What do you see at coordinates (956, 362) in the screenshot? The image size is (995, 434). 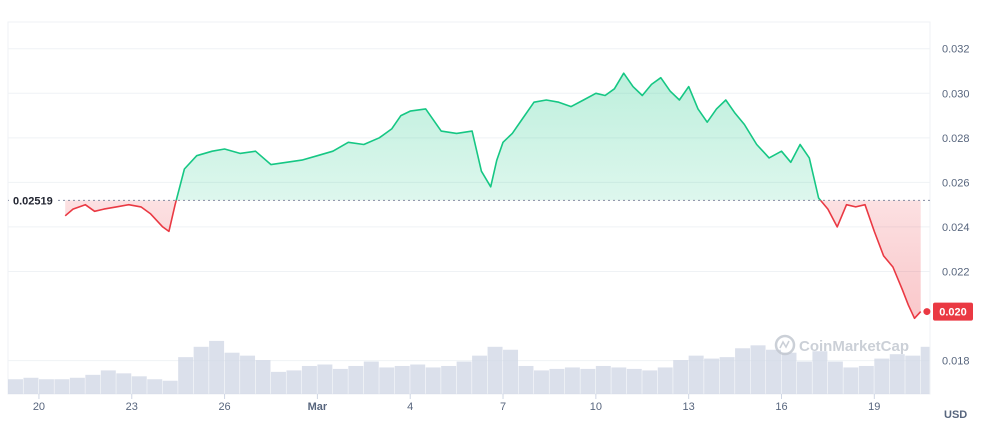 I see `y-tick-label: 0.018` at bounding box center [956, 362].